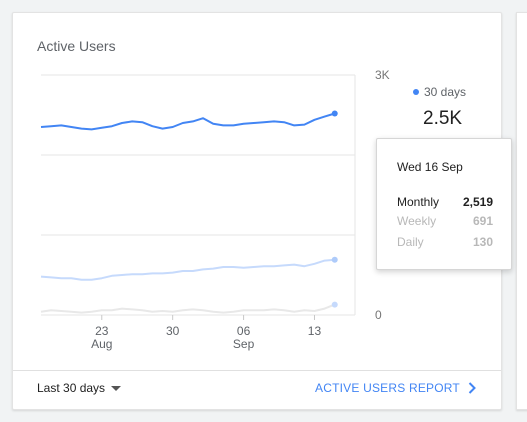 The image size is (527, 422). What do you see at coordinates (443, 118) in the screenshot?
I see `active-users-value: 2.5K` at bounding box center [443, 118].